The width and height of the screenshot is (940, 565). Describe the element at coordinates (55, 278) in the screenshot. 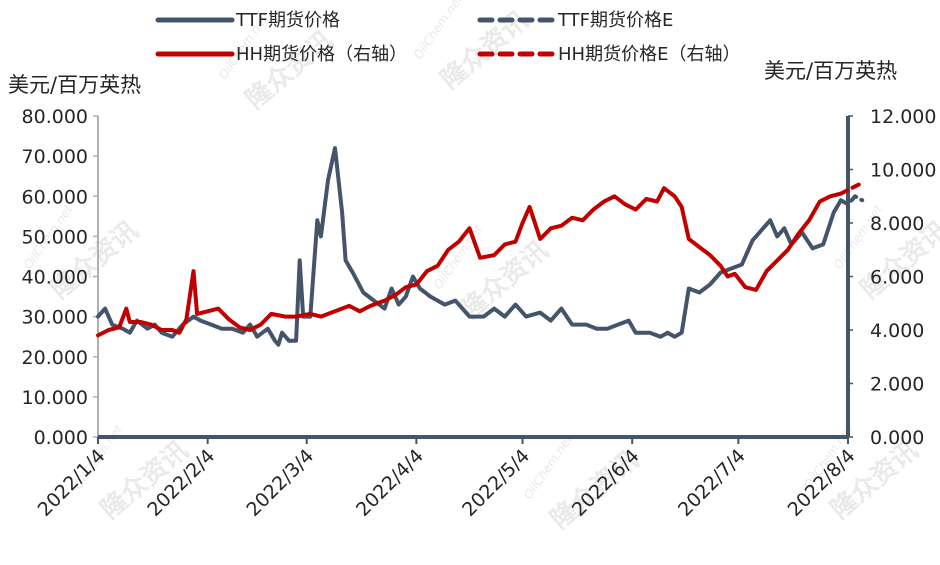

I see `left-tick-label: 40.000` at that location.